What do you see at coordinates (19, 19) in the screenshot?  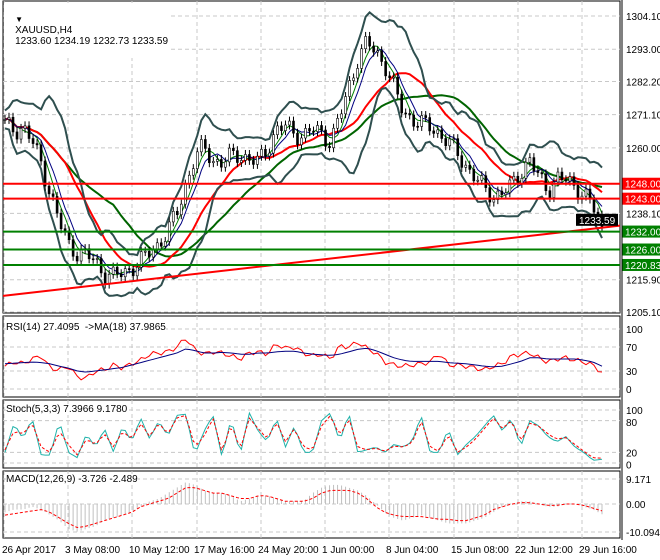 I see `dropdown-triangle-icon: ▼` at bounding box center [19, 19].